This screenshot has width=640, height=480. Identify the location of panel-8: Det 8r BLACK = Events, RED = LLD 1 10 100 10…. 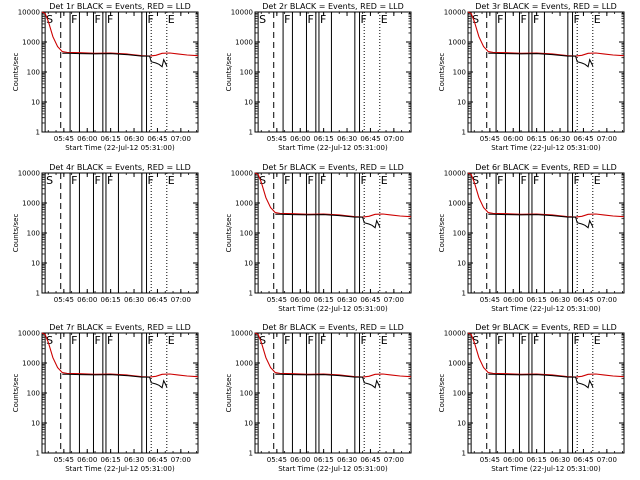
(318, 398).